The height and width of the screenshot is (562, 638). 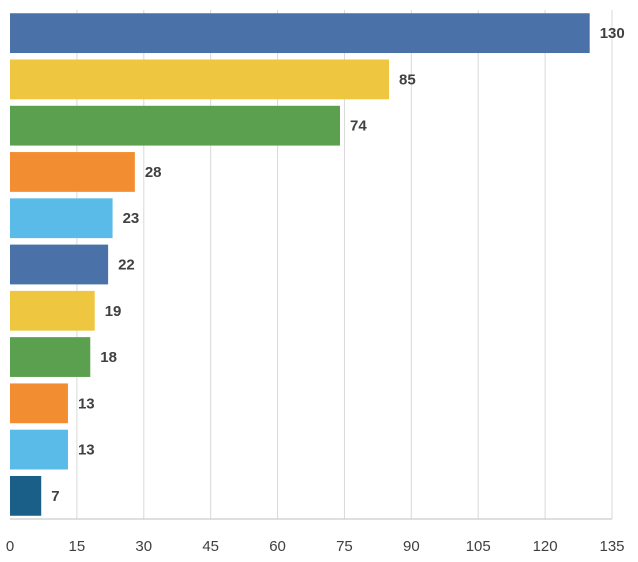 What do you see at coordinates (344, 546) in the screenshot?
I see `x-tick-label: 75` at bounding box center [344, 546].